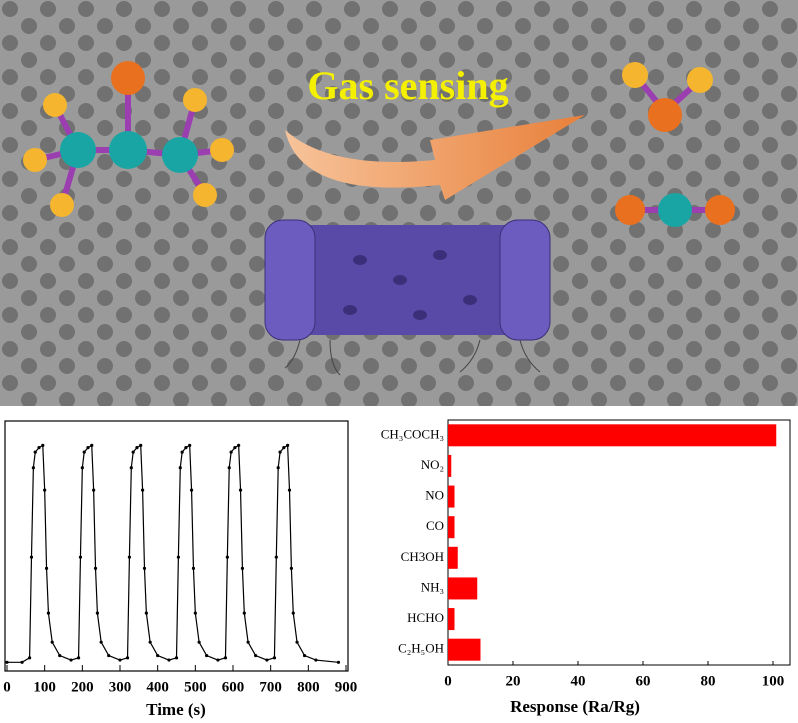  I want to click on category-label: NO, so click(434, 495).